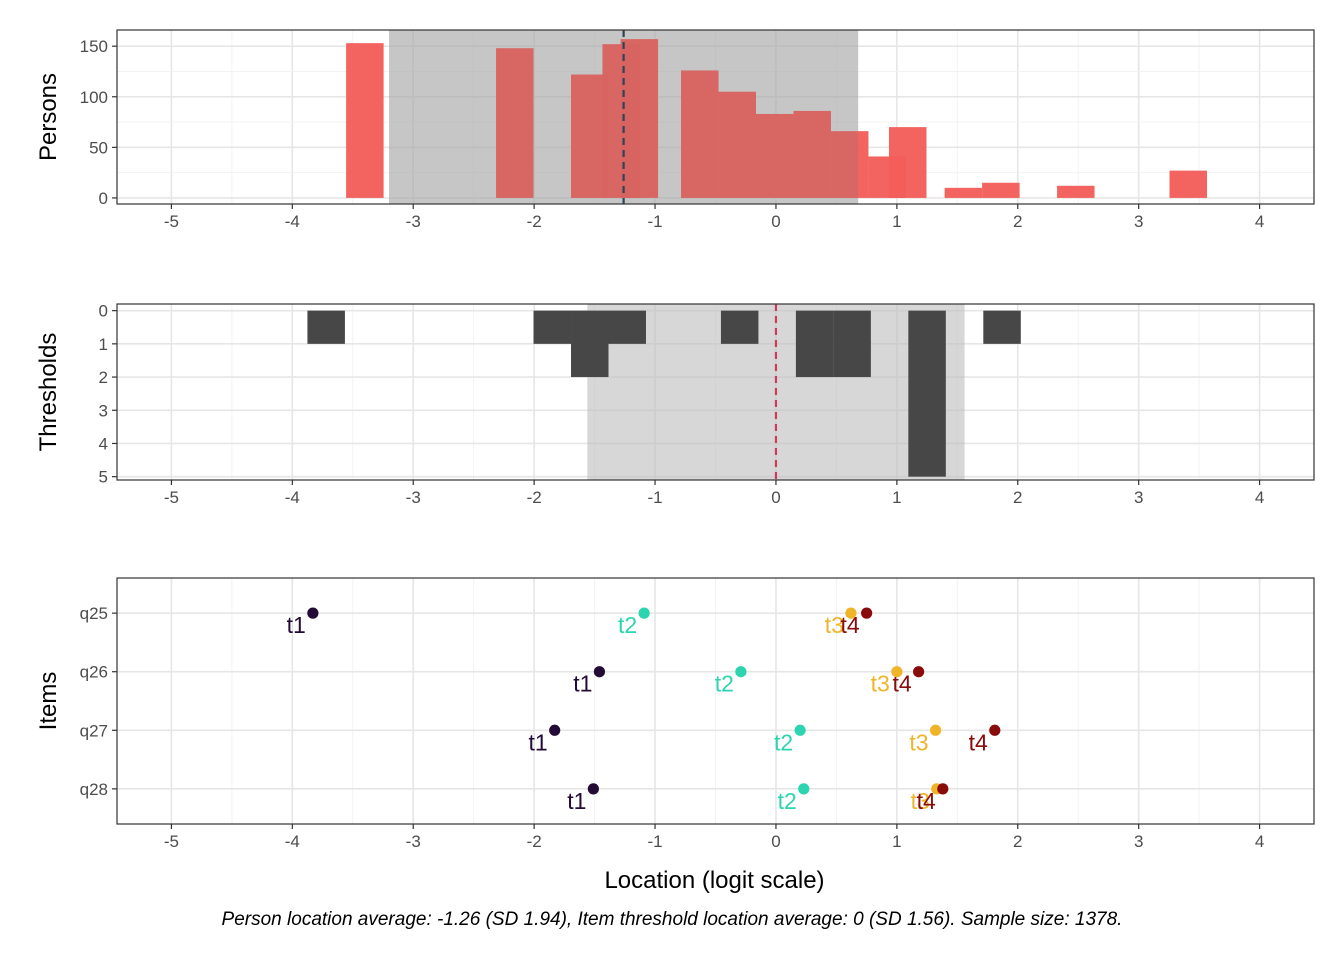 The image size is (1344, 960). I want to click on y-tick-label: 1, so click(103, 344).